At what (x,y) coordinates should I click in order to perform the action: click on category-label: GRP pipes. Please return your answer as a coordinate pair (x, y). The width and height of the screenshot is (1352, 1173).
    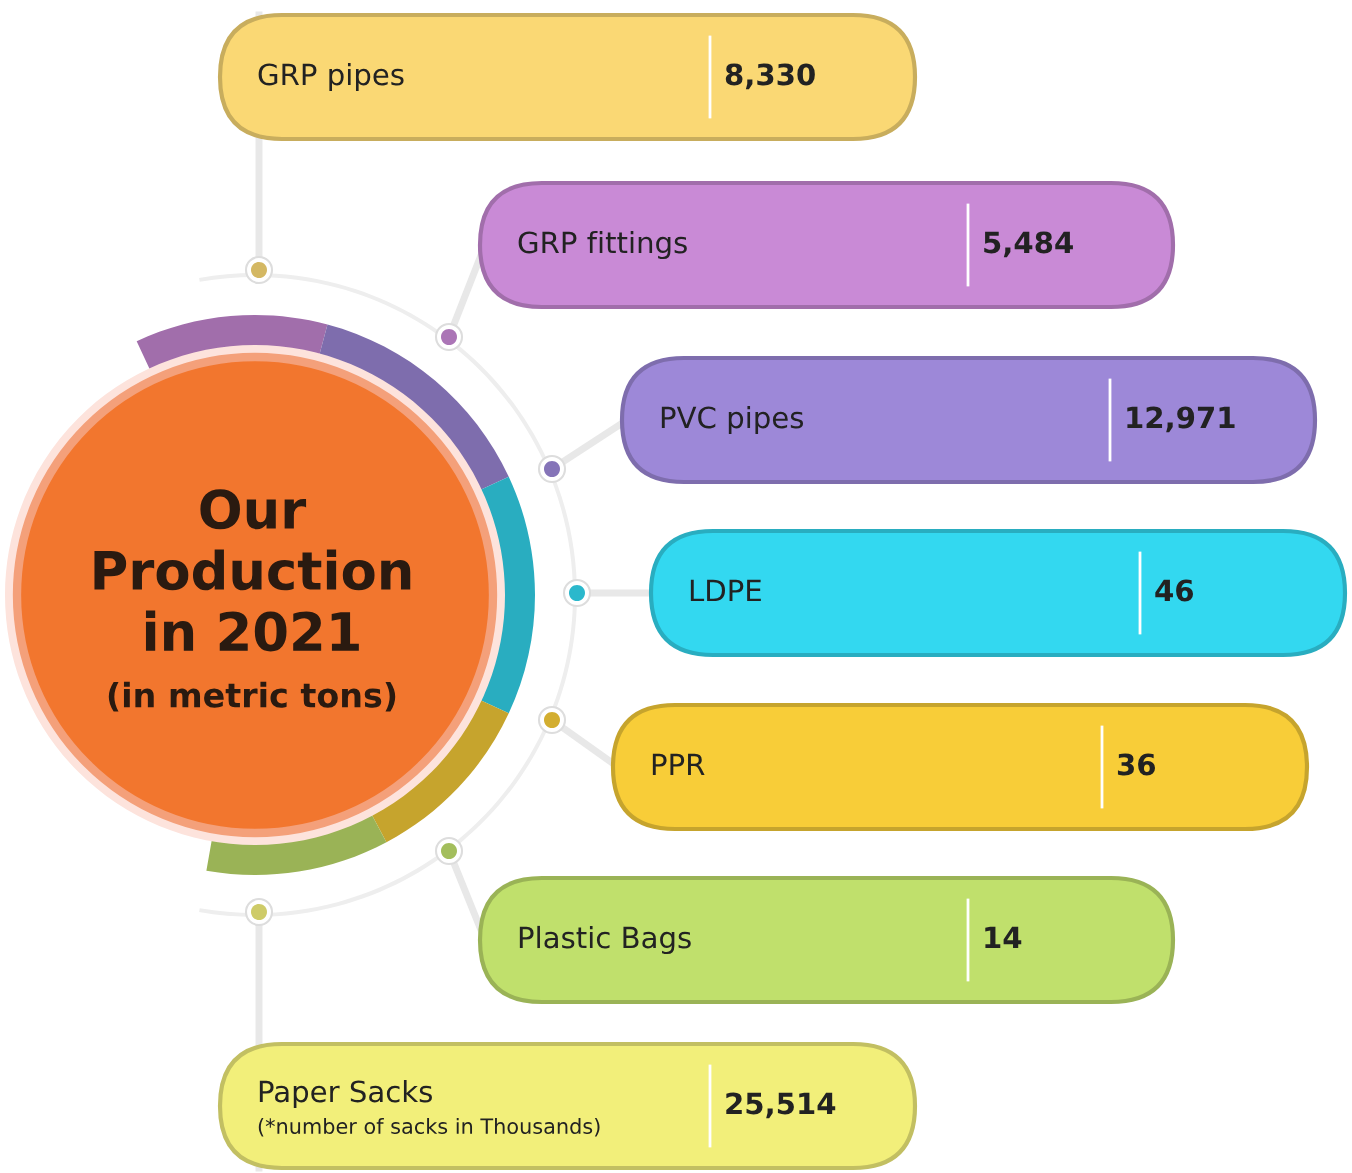
    Looking at the image, I should click on (331, 77).